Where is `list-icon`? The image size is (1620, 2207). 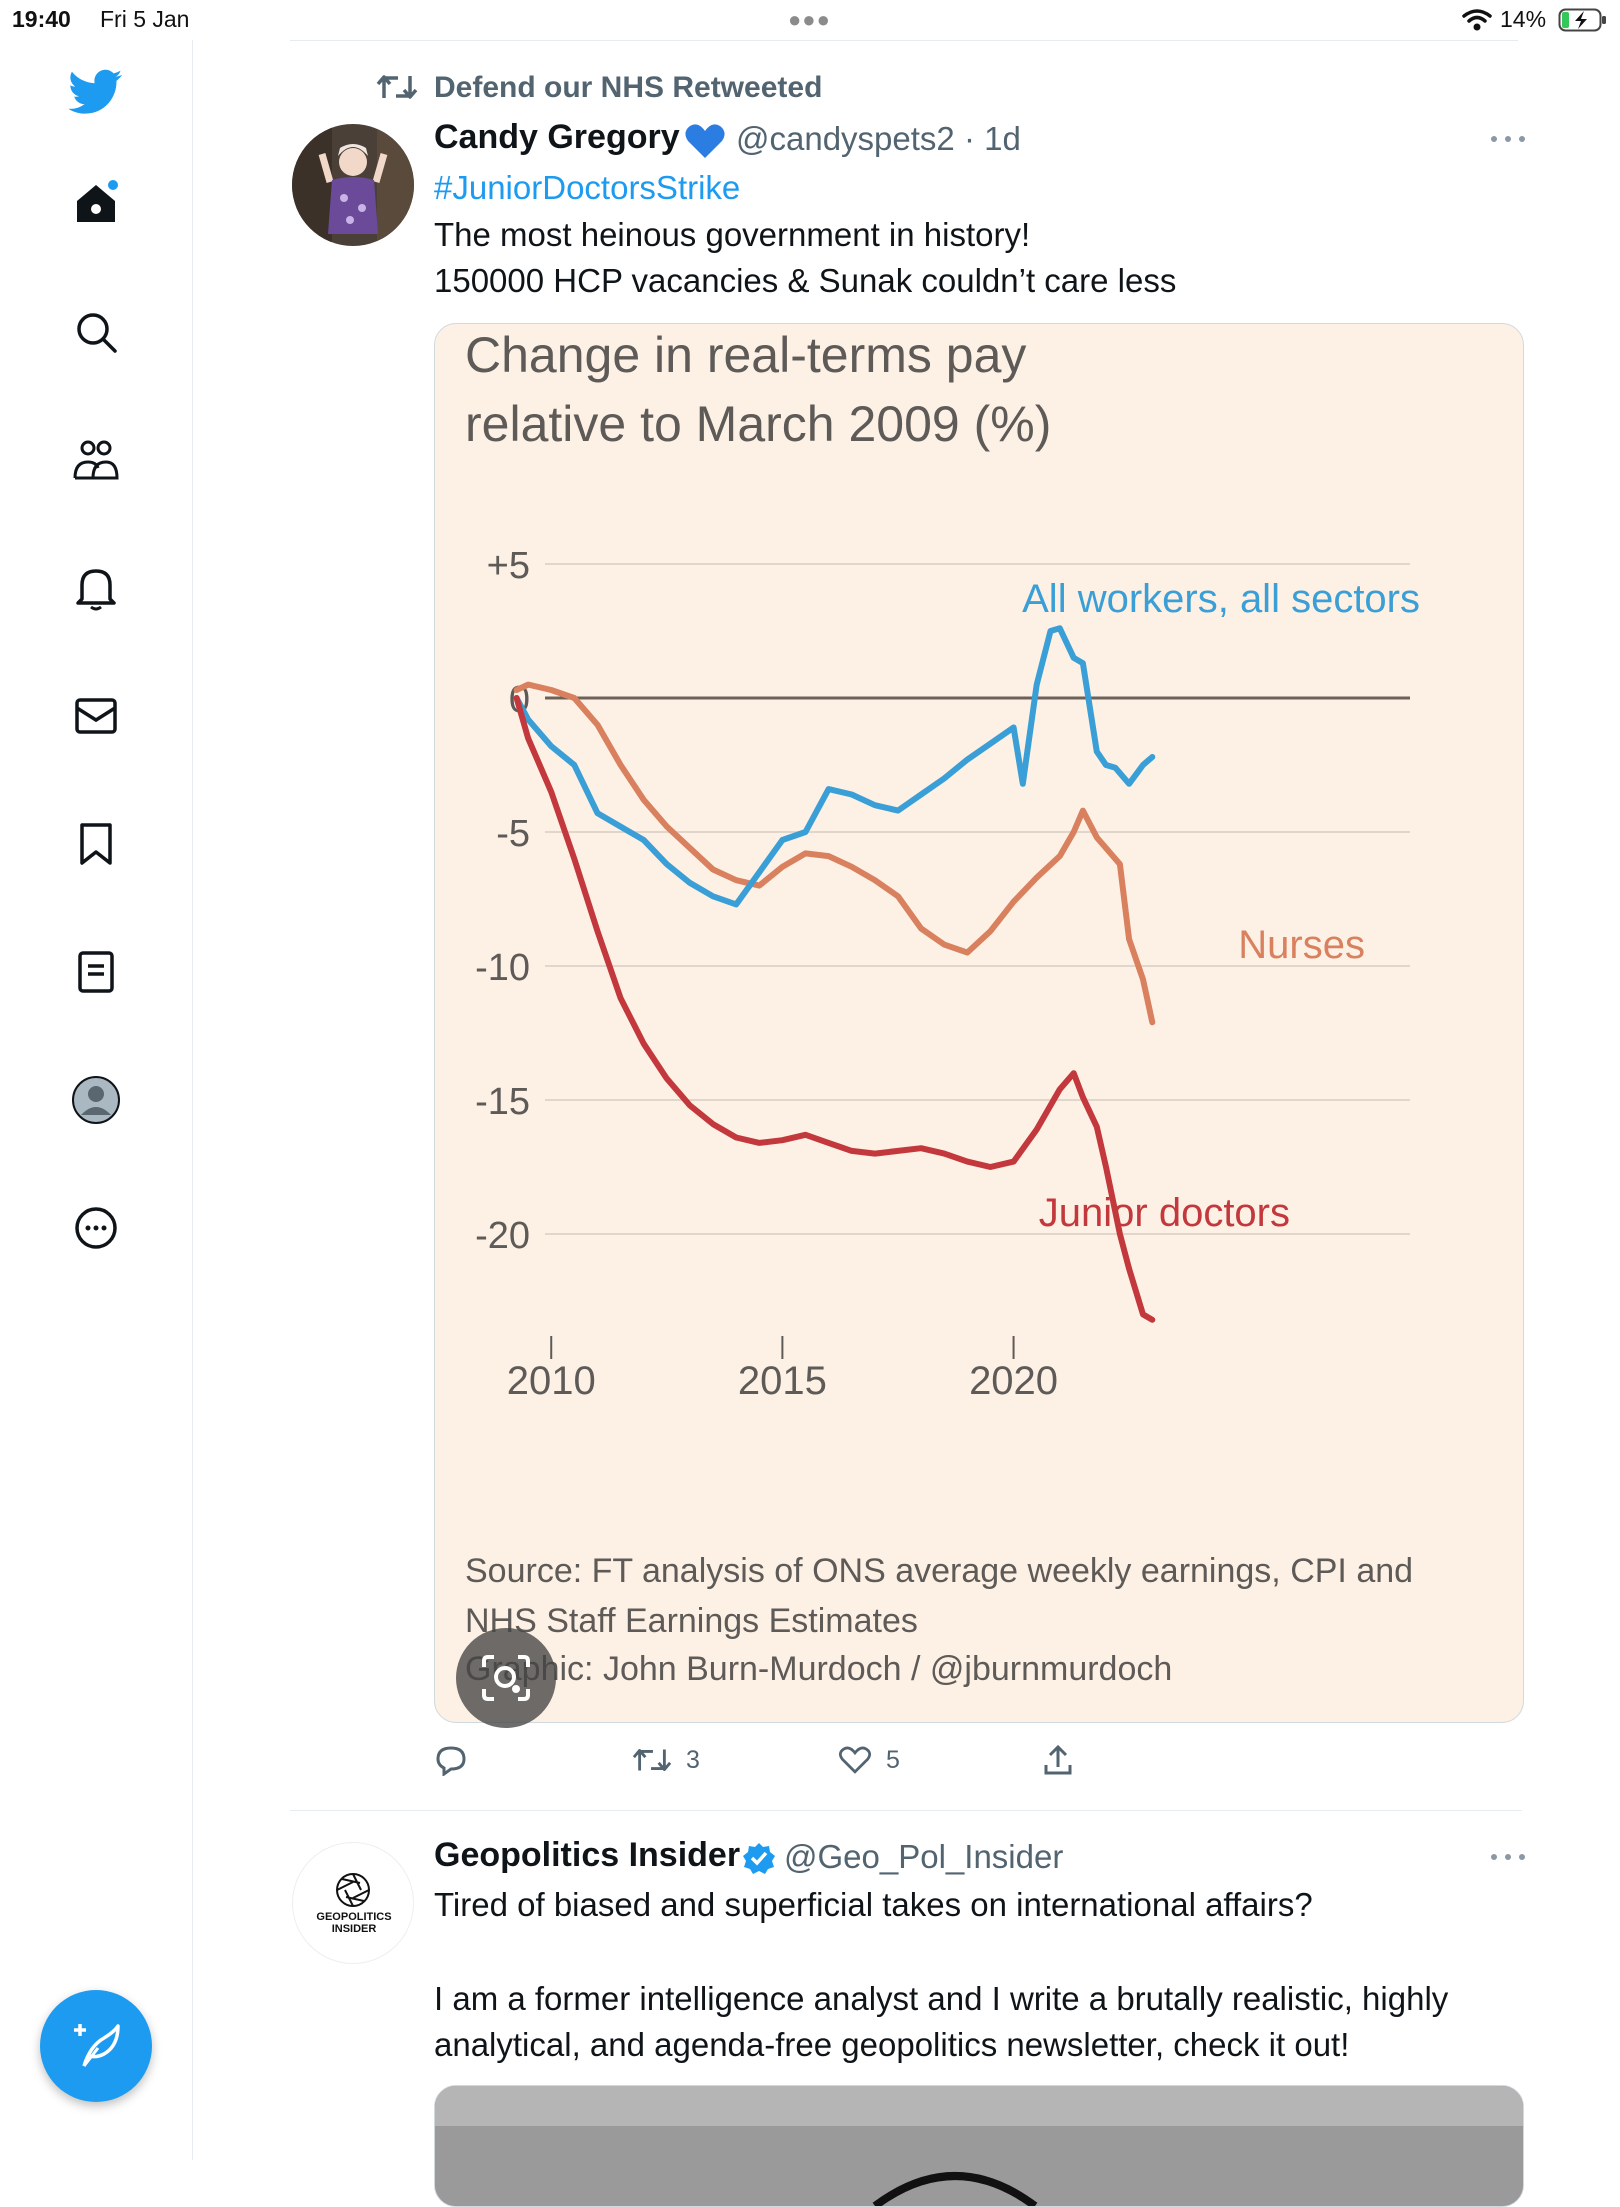
list-icon is located at coordinates (96, 972).